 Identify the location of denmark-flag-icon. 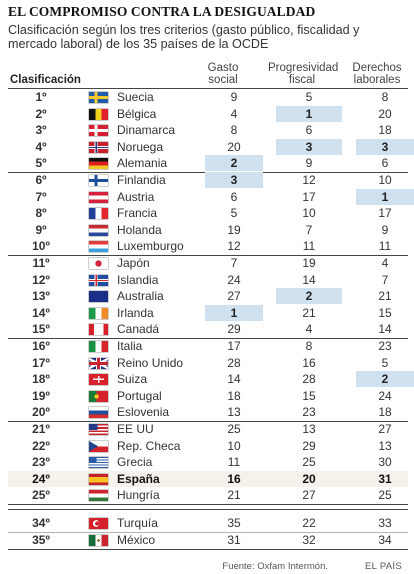
(98, 131).